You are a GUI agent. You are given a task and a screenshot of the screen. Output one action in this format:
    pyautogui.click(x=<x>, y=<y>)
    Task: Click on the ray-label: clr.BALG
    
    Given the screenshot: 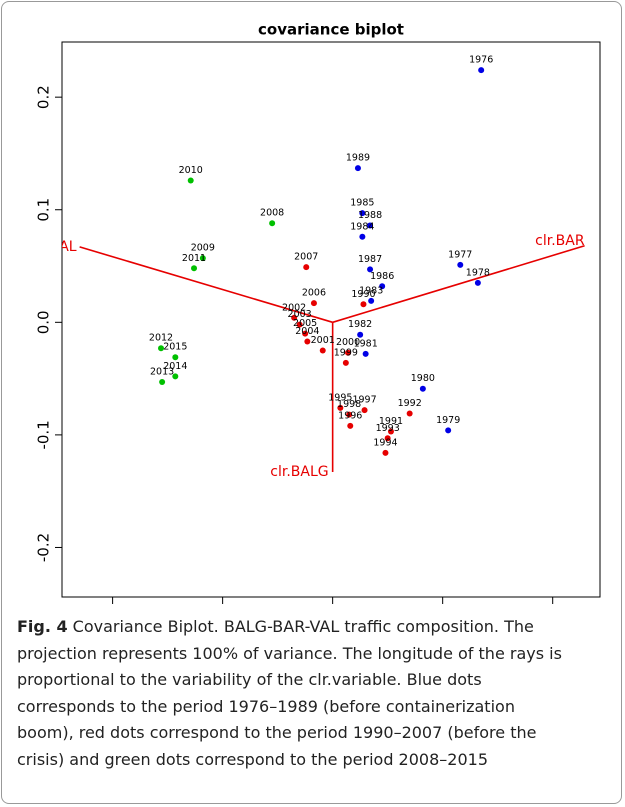 What is the action you would take?
    pyautogui.click(x=299, y=472)
    